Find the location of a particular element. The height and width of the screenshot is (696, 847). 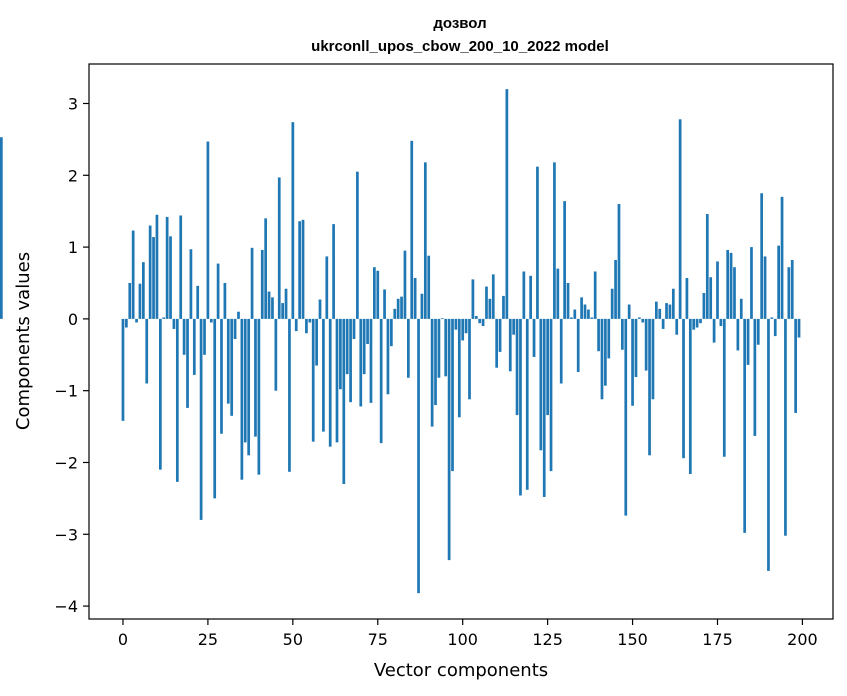

x-axis-label: Vector components is located at coordinates (461, 670).